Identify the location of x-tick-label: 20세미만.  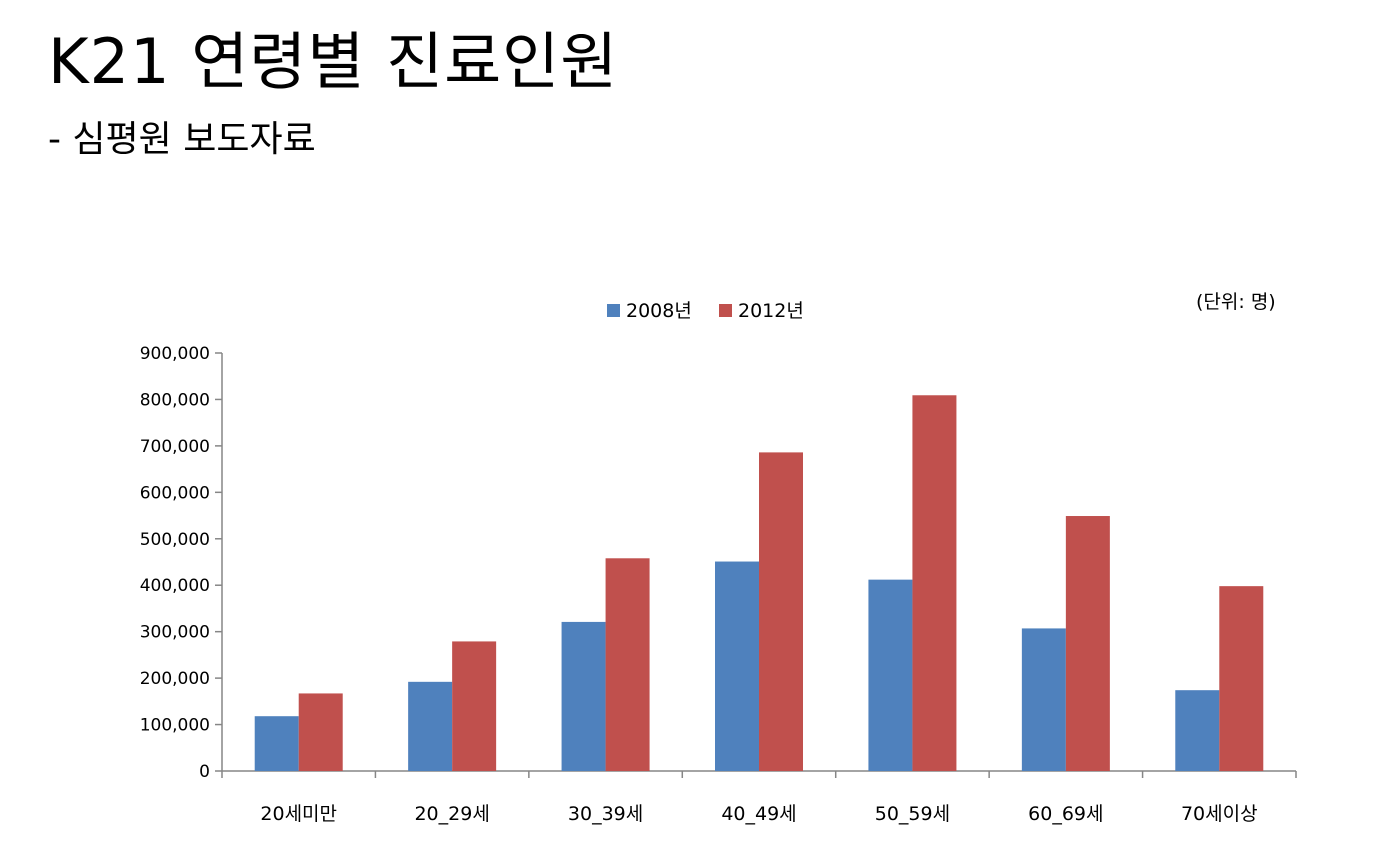
(298, 814).